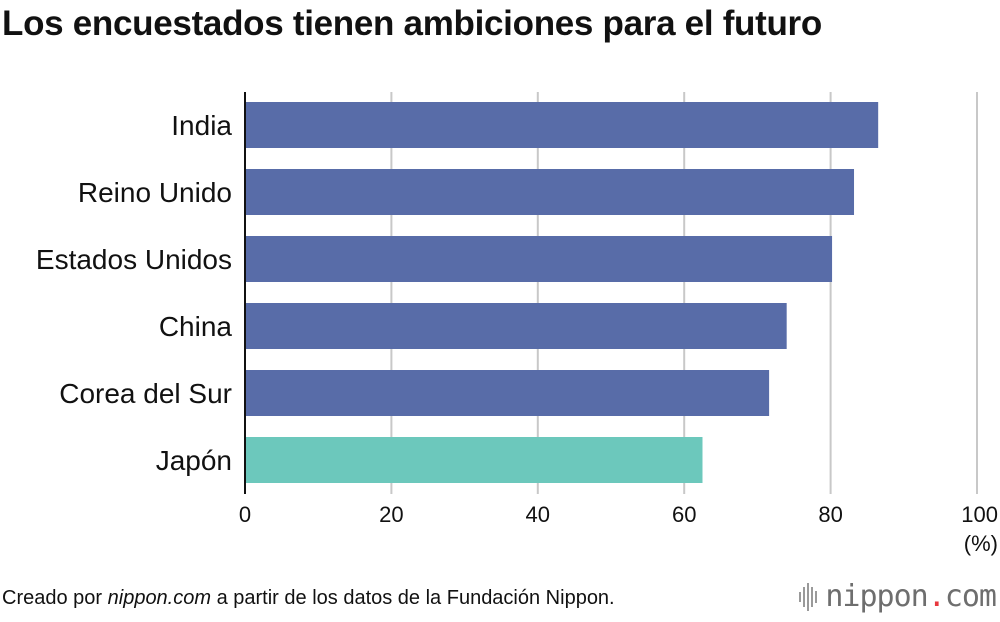  Describe the element at coordinates (911, 596) in the screenshot. I see `logo-text: nippon.com` at that location.